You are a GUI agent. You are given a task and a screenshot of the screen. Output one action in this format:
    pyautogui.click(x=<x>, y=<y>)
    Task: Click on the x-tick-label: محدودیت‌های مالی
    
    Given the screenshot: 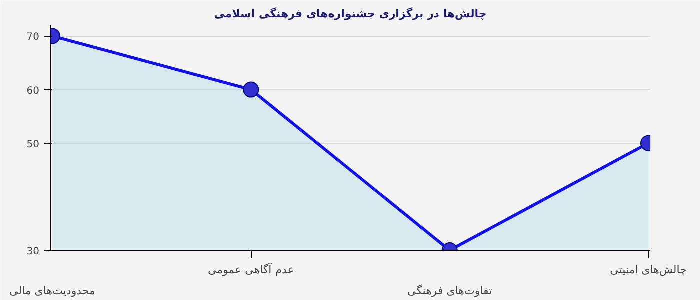 What is the action you would take?
    pyautogui.click(x=53, y=291)
    